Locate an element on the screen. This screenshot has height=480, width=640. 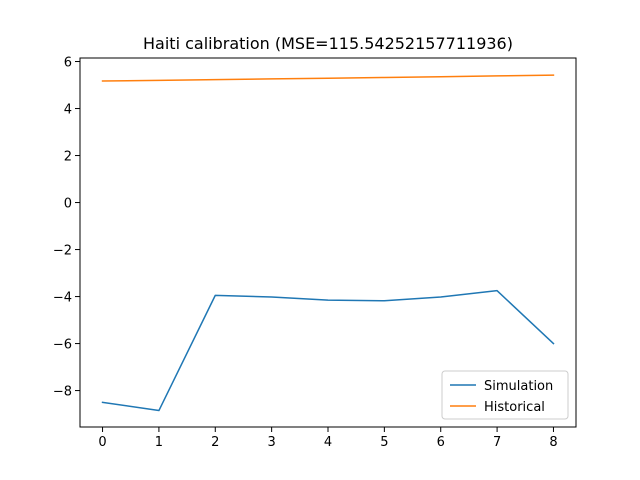
x-tick-label: 5 is located at coordinates (384, 442).